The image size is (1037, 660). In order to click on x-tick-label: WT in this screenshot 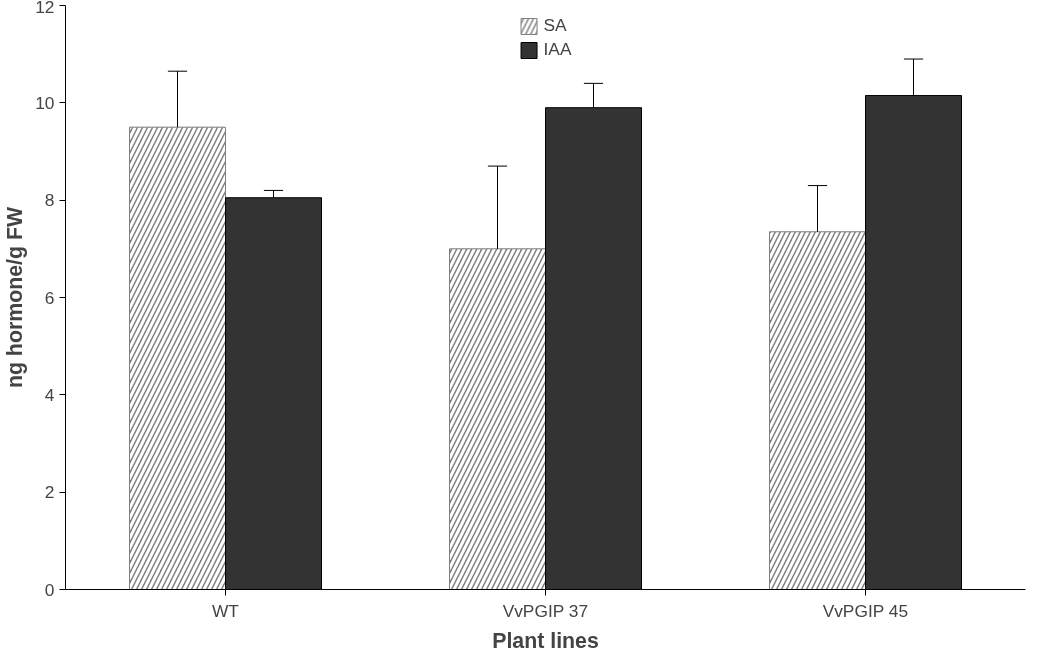, I will do `click(226, 610)`.